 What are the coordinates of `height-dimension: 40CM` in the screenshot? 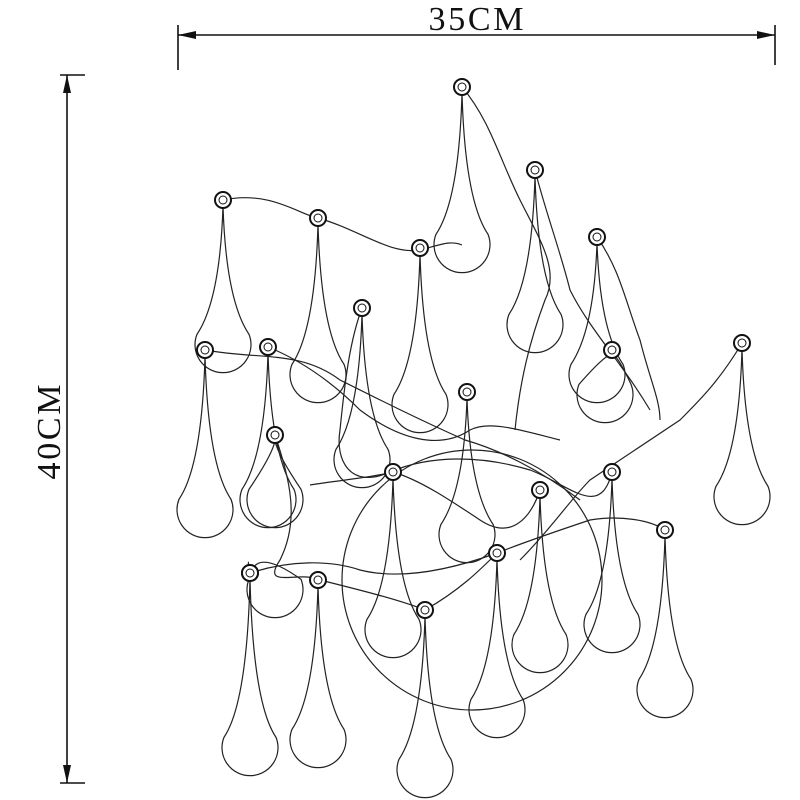 It's located at (58, 429).